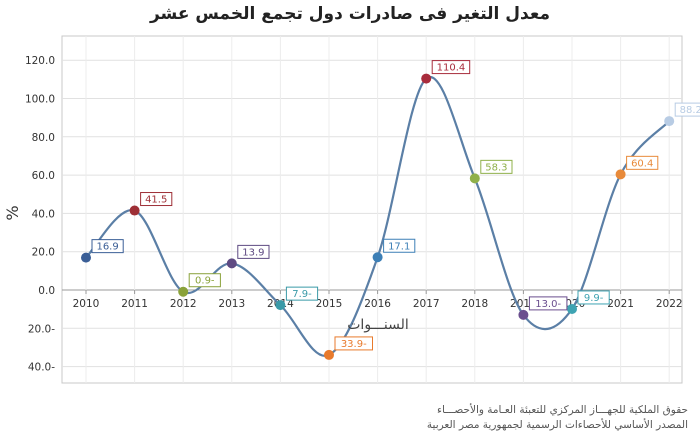  I want to click on data-label: 9.9-, so click(594, 298).